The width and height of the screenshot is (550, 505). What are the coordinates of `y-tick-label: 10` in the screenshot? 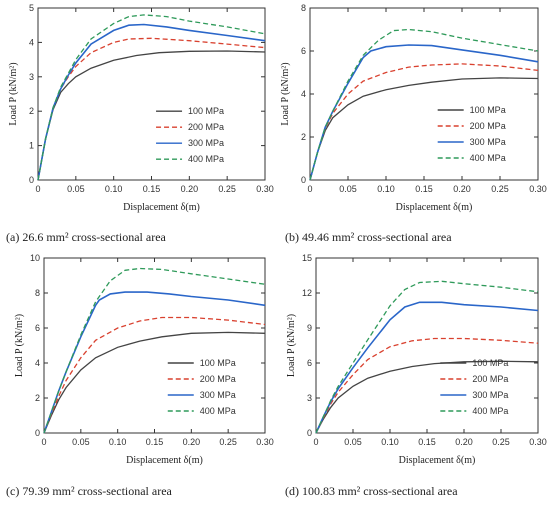 It's located at (35, 258).